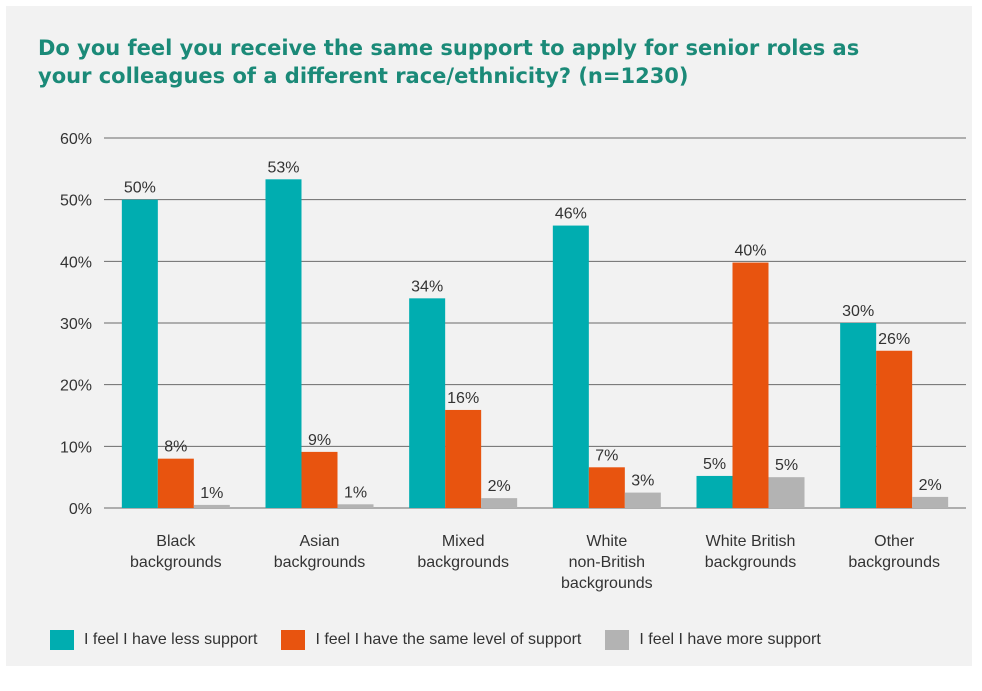 The image size is (982, 691). Describe the element at coordinates (171, 639) in the screenshot. I see `legend-label-less-support: I feel I have less support` at that location.